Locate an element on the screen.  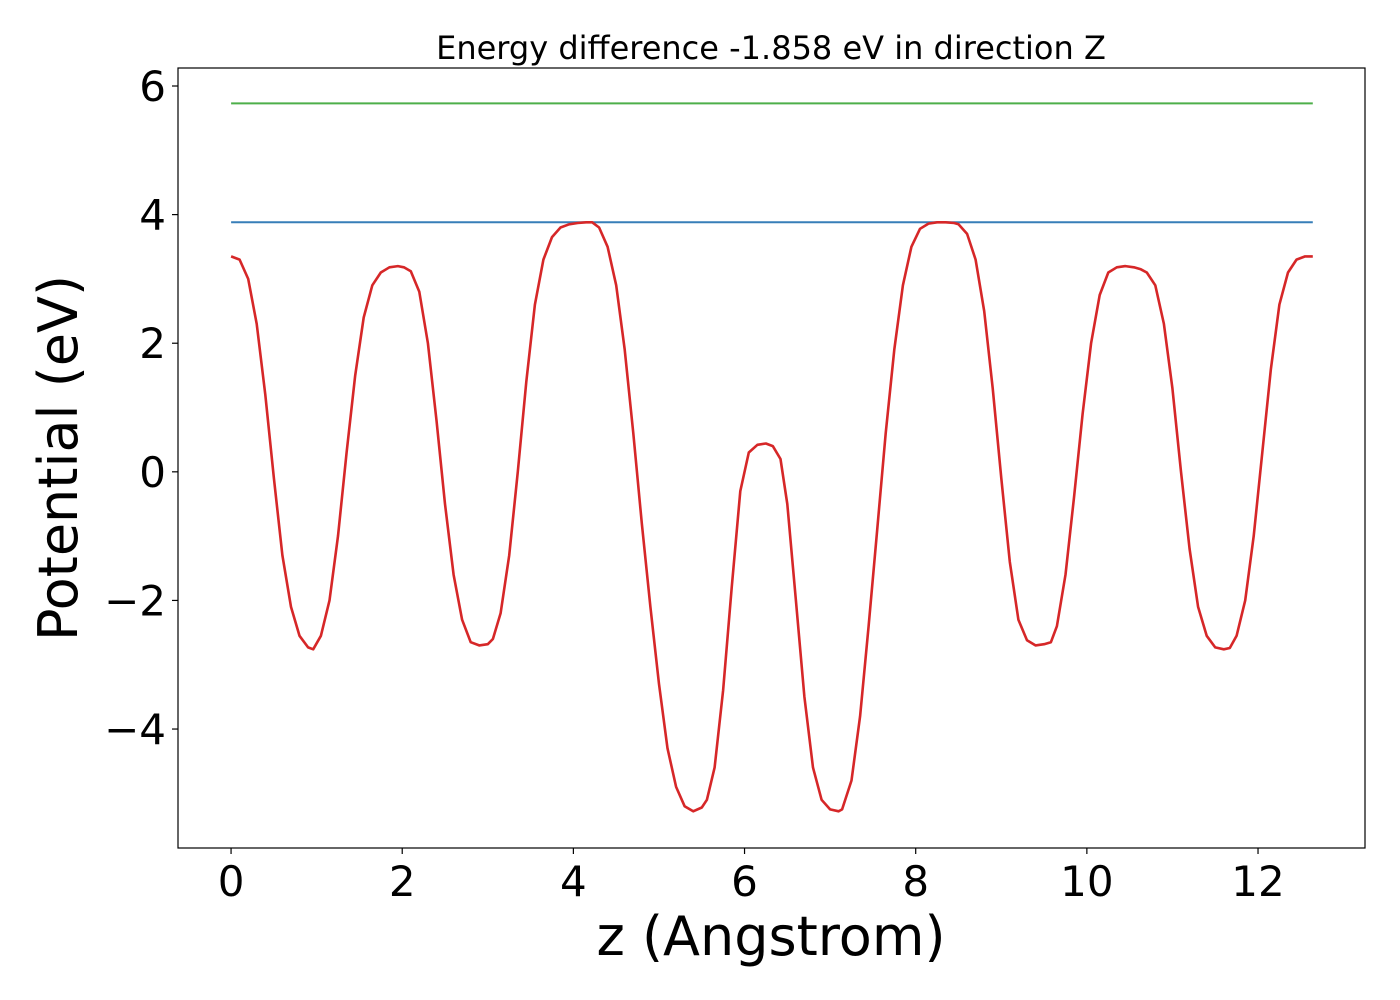
x-tick-label: 12 is located at coordinates (1257, 881).